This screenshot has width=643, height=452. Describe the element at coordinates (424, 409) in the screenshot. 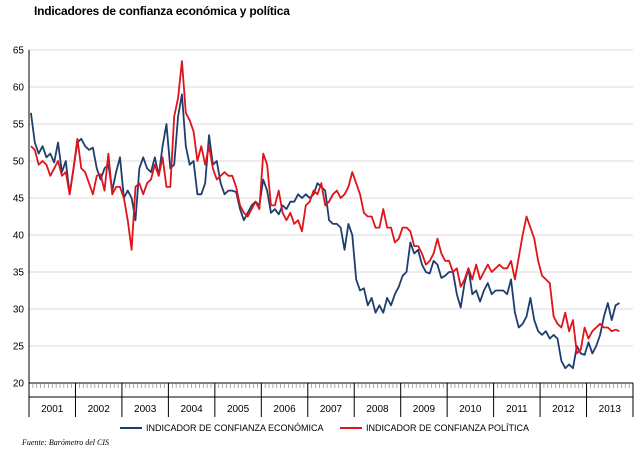

I see `x-tick-label-year: 2009` at that location.